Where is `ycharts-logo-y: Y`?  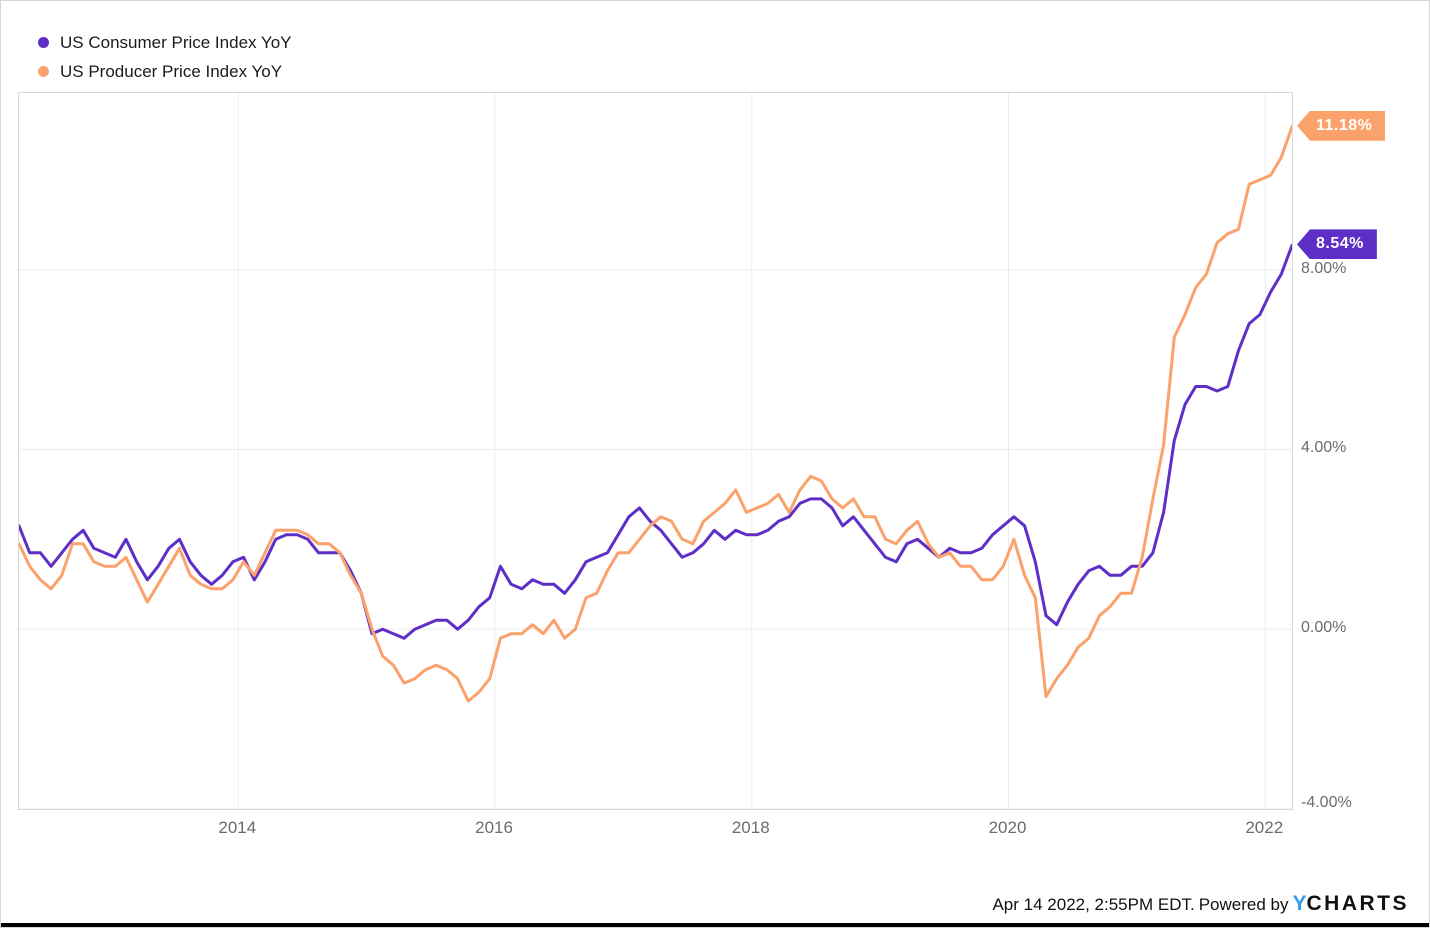
ycharts-logo-y: Y is located at coordinates (1299, 903).